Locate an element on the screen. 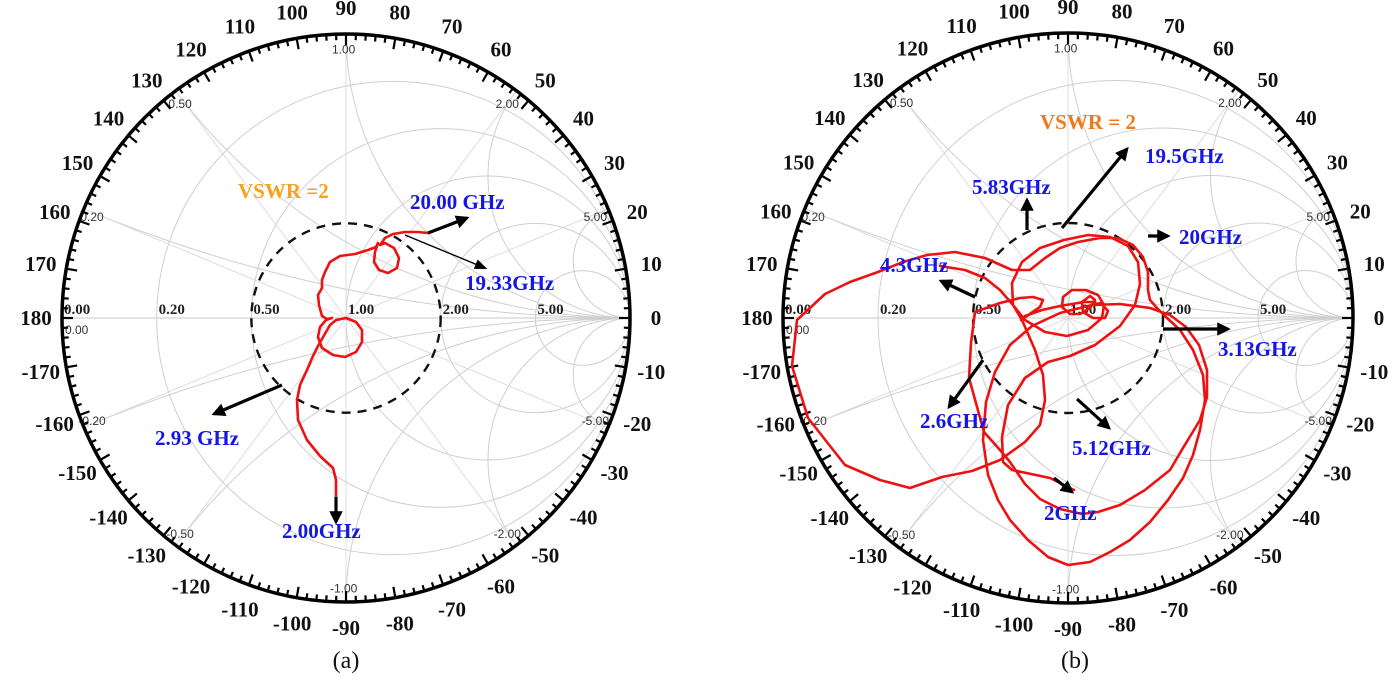  frequency-marker-label: 20GHz is located at coordinates (1210, 237).